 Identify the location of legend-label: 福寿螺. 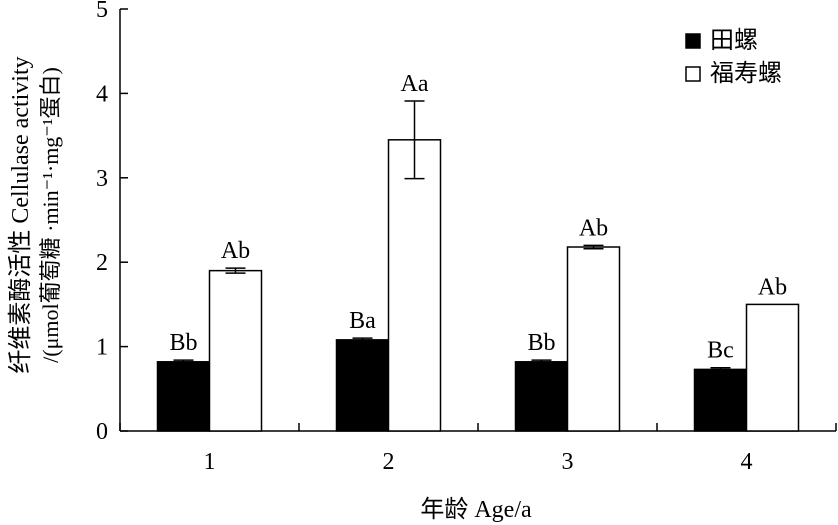
(746, 73).